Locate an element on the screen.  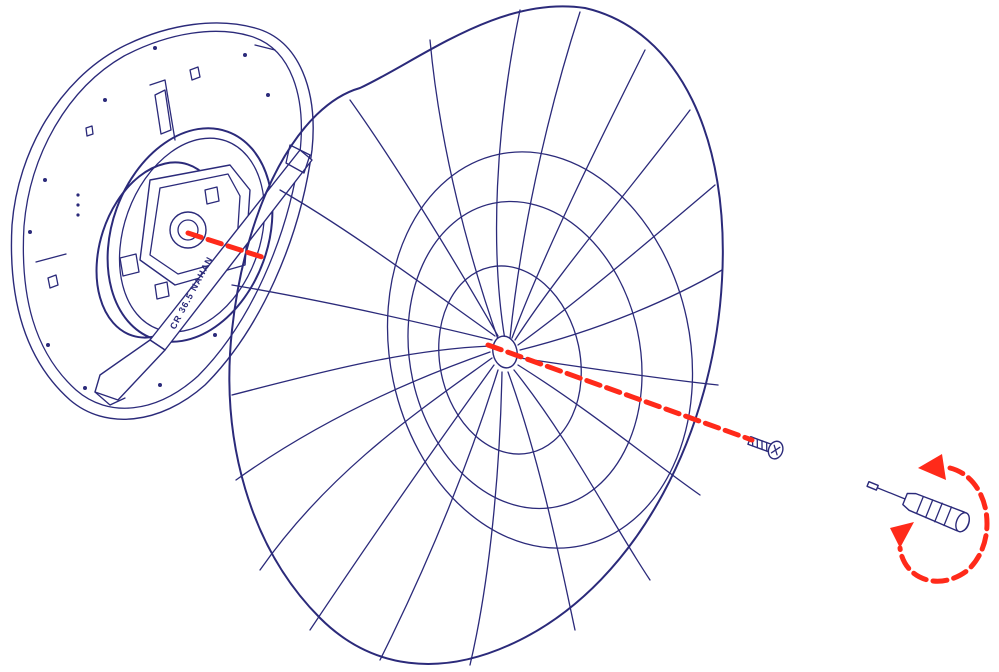
feed-hub is located at coordinates (505, 352).